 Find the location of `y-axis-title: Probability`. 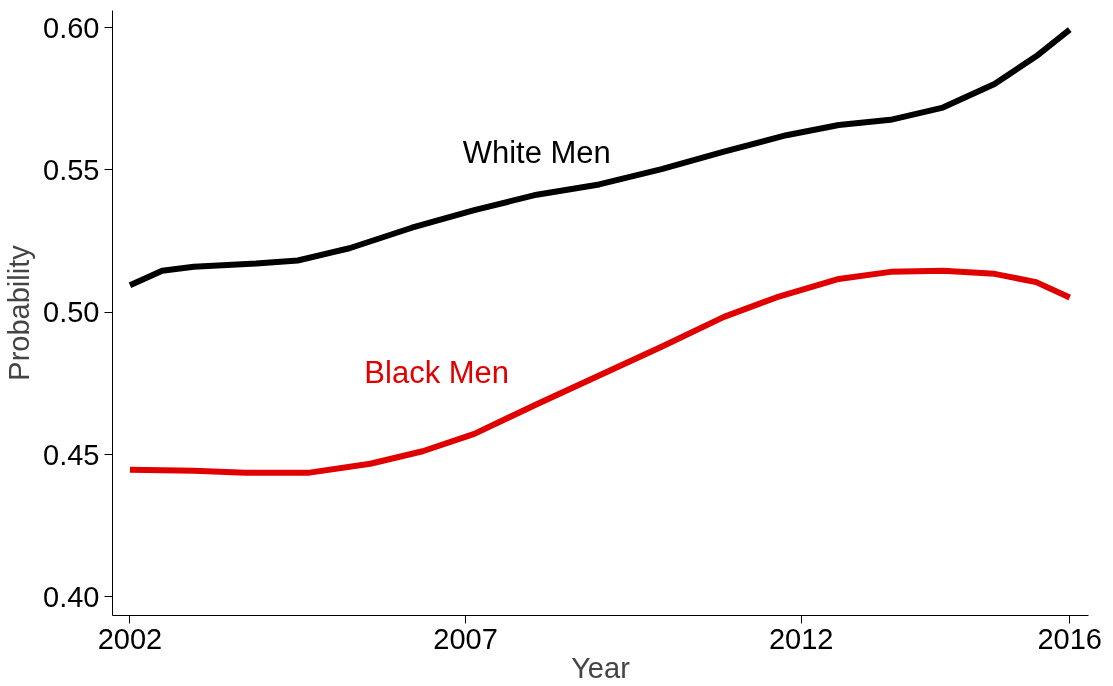

y-axis-title: Probability is located at coordinates (19, 312).